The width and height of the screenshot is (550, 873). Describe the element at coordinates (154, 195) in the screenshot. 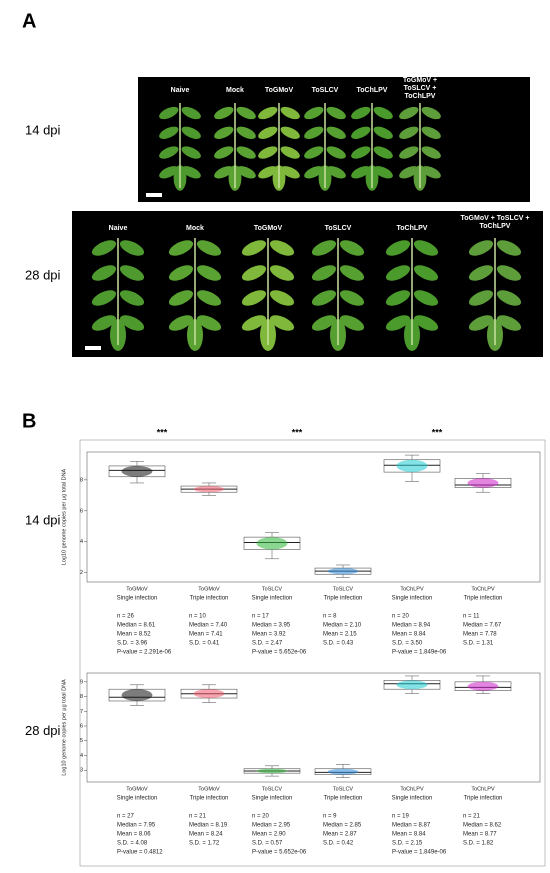

I see `scale-bar` at that location.